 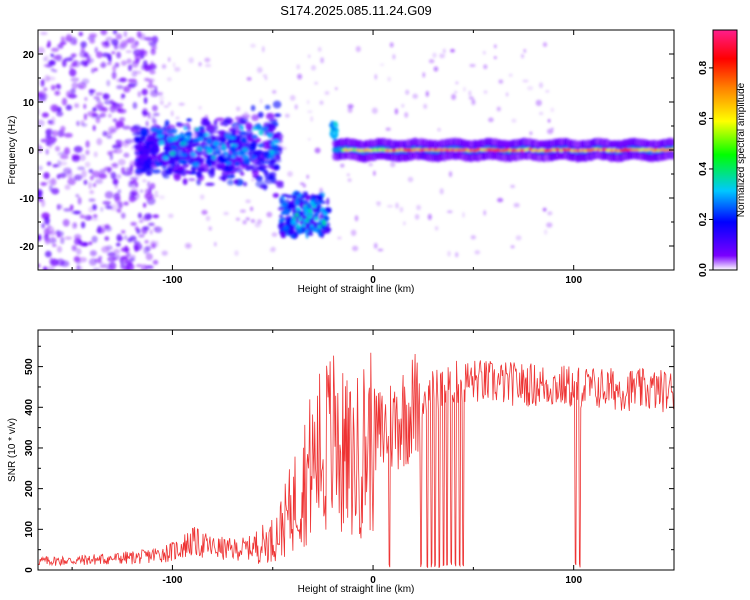 I want to click on snr-x-label: Height of straight line (km), so click(x=356, y=589).